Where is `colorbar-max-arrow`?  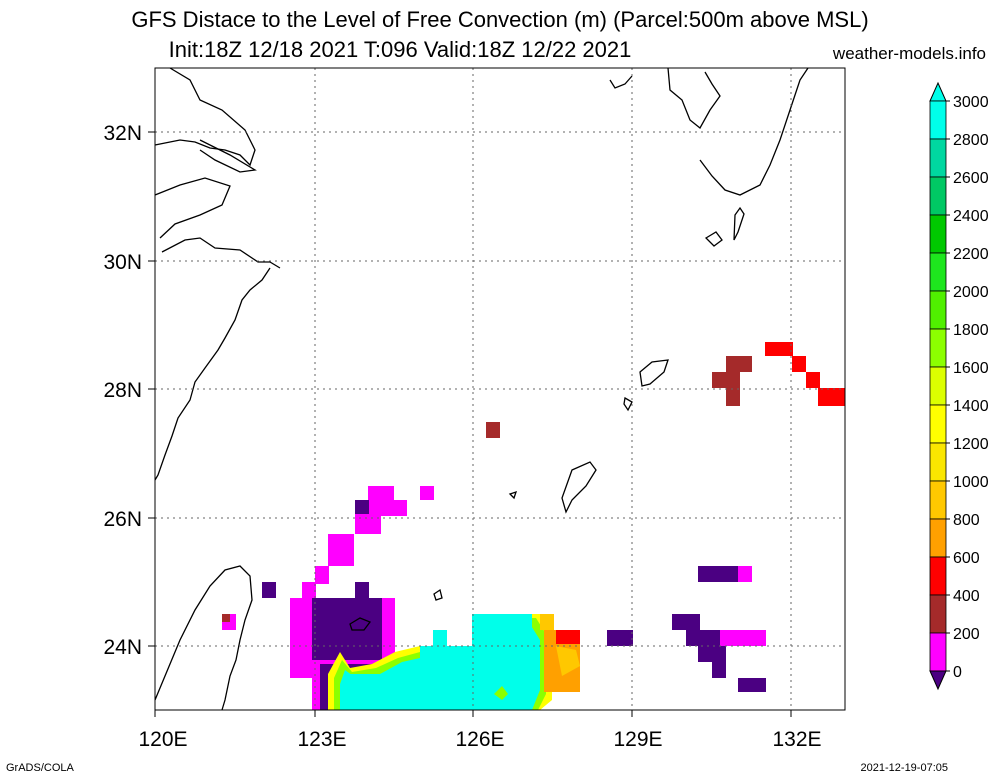
colorbar-max-arrow is located at coordinates (938, 91).